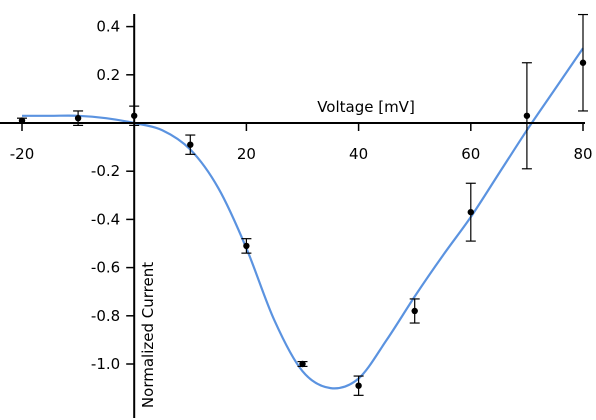 The image size is (596, 420). Describe the element at coordinates (105, 316) in the screenshot. I see `y-tick-label: -0.8` at that location.